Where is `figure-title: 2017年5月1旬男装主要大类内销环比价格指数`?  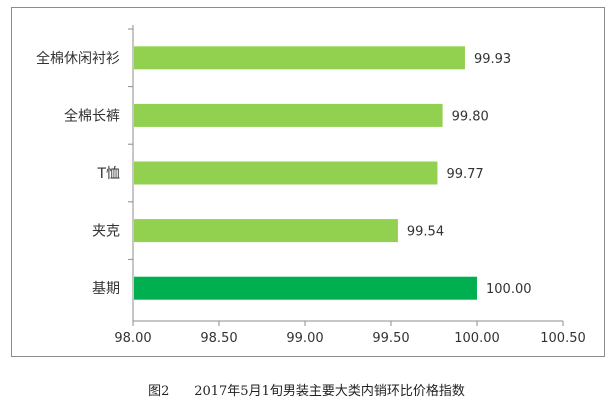 figure-title: 2017年5月1旬男装主要大类内销环比价格指数 is located at coordinates (329, 391).